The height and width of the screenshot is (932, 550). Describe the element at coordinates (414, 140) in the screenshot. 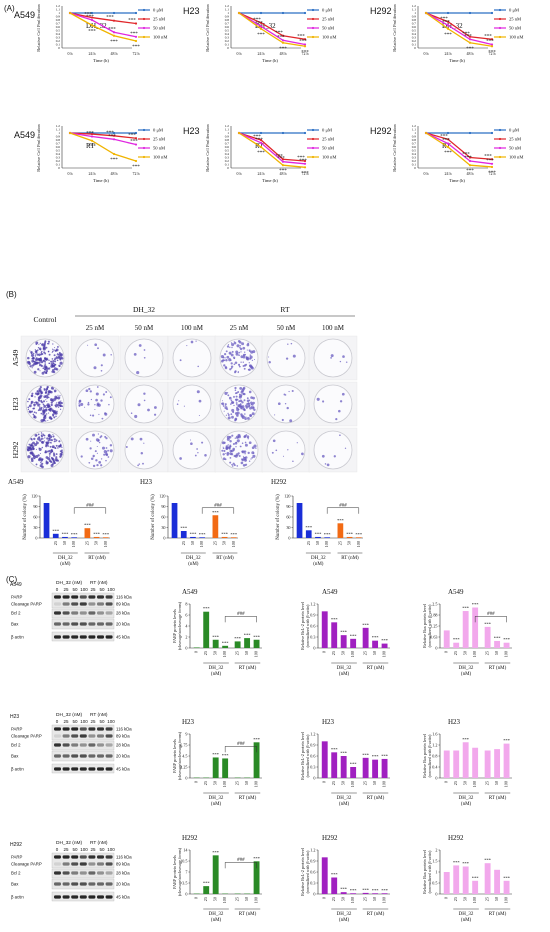

I see `y-tick-label: 0.8` at that location.